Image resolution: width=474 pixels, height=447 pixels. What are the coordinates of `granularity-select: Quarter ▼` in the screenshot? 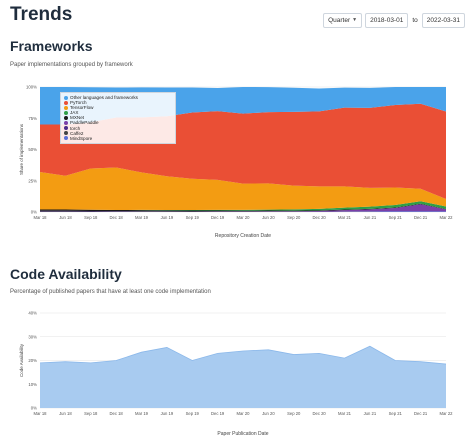 It's located at (343, 20).